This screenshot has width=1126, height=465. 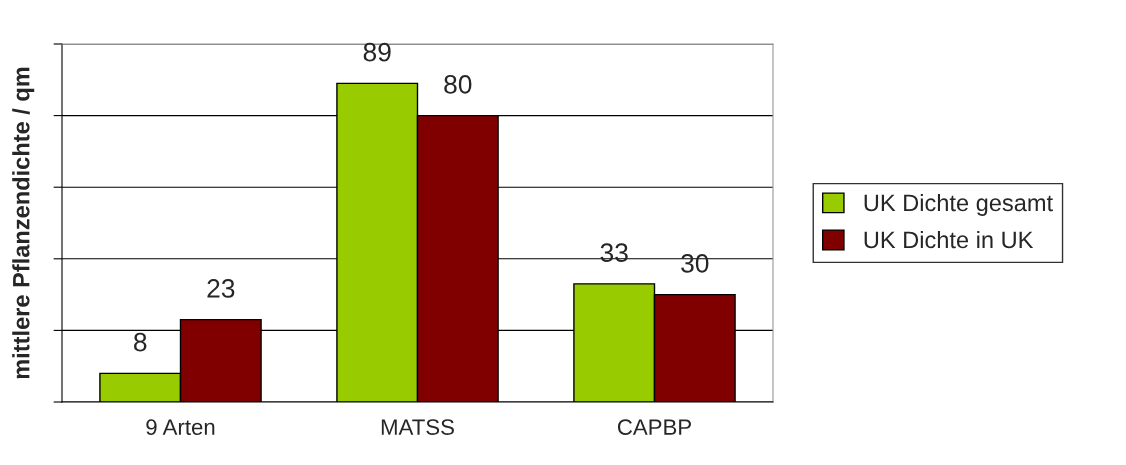 I want to click on x-tick-label: CAPBP, so click(x=654, y=427).